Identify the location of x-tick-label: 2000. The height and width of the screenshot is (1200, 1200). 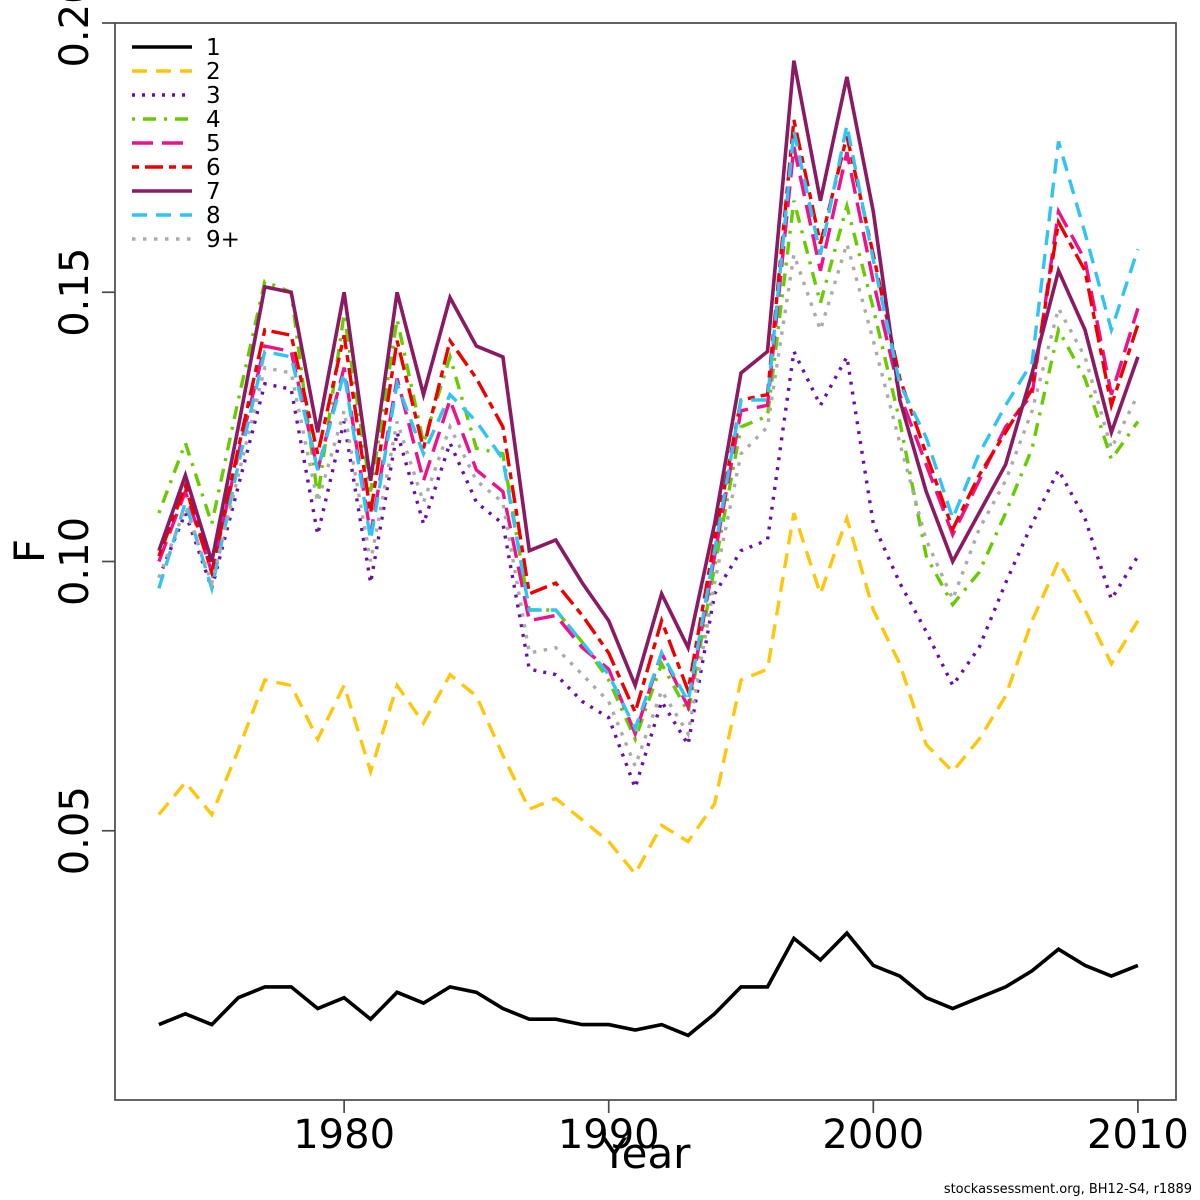
(873, 1135).